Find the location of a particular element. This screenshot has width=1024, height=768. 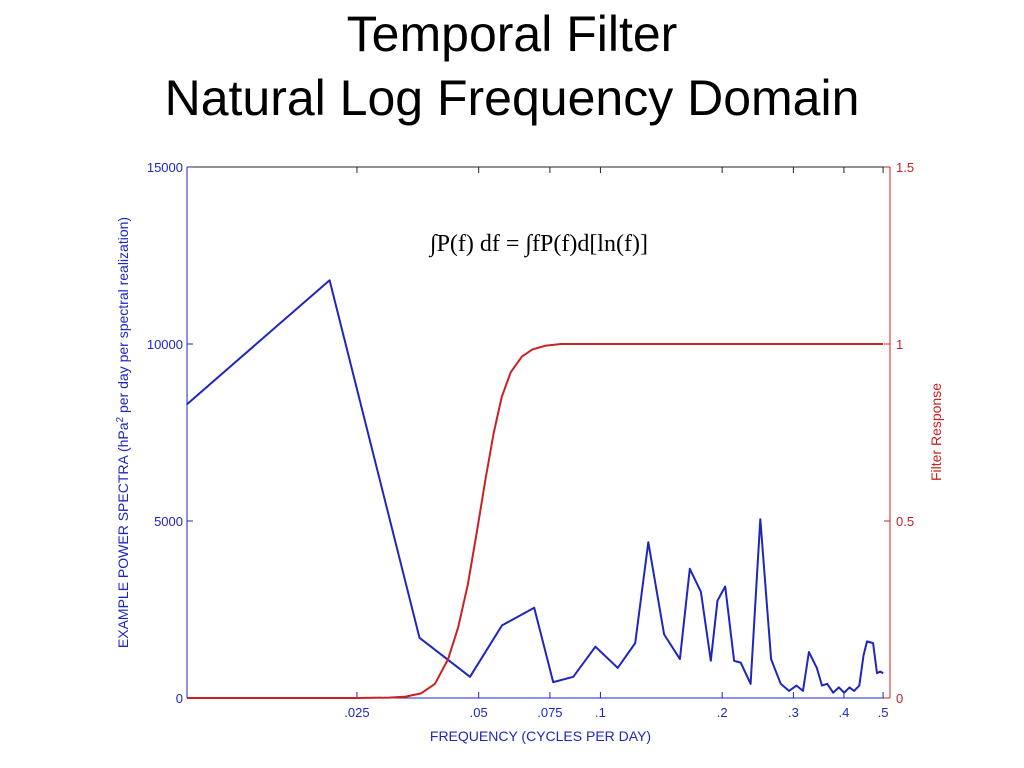

right-y-tick-label: 0.5 is located at coordinates (905, 521).